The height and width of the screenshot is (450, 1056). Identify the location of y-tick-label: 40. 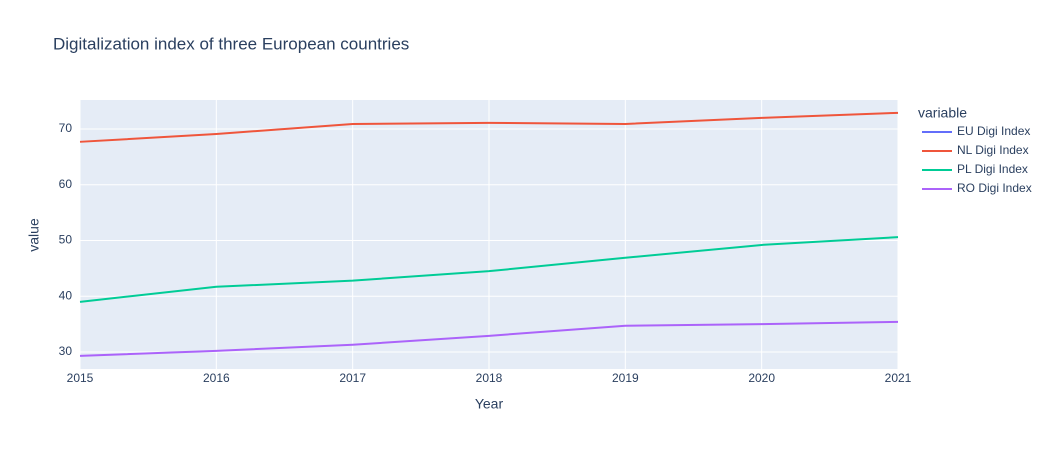
(66, 295).